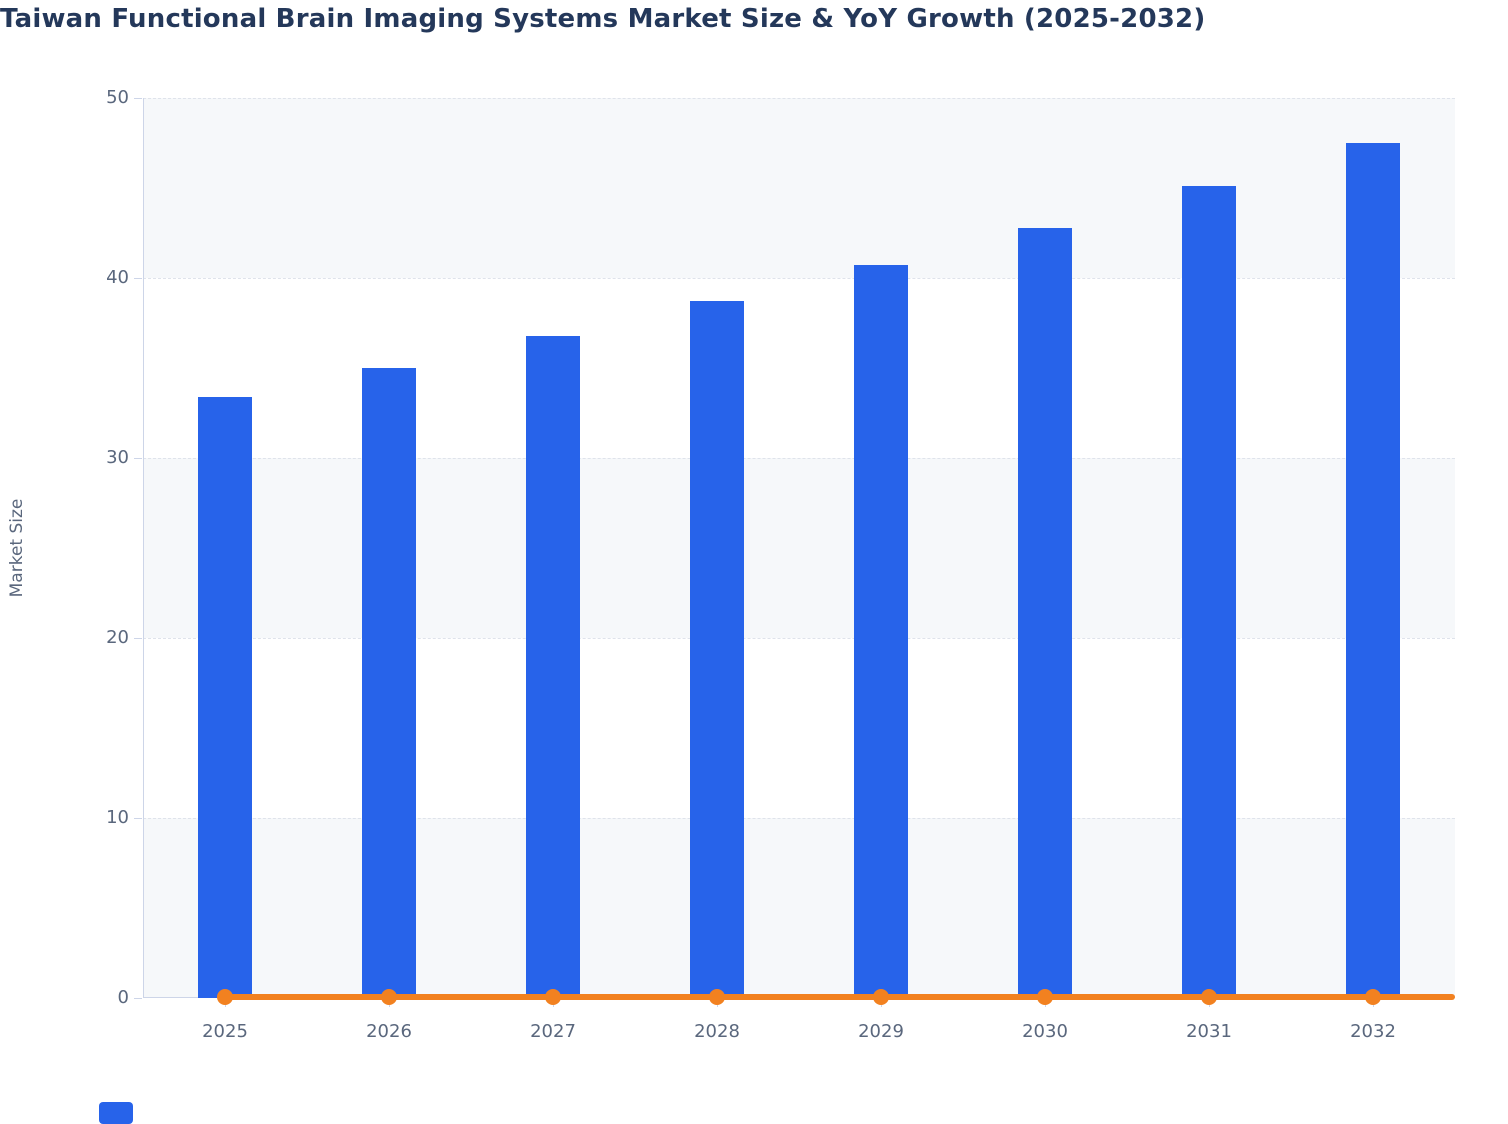 The image size is (1508, 1124). Describe the element at coordinates (389, 683) in the screenshot. I see `bar-2026` at that location.